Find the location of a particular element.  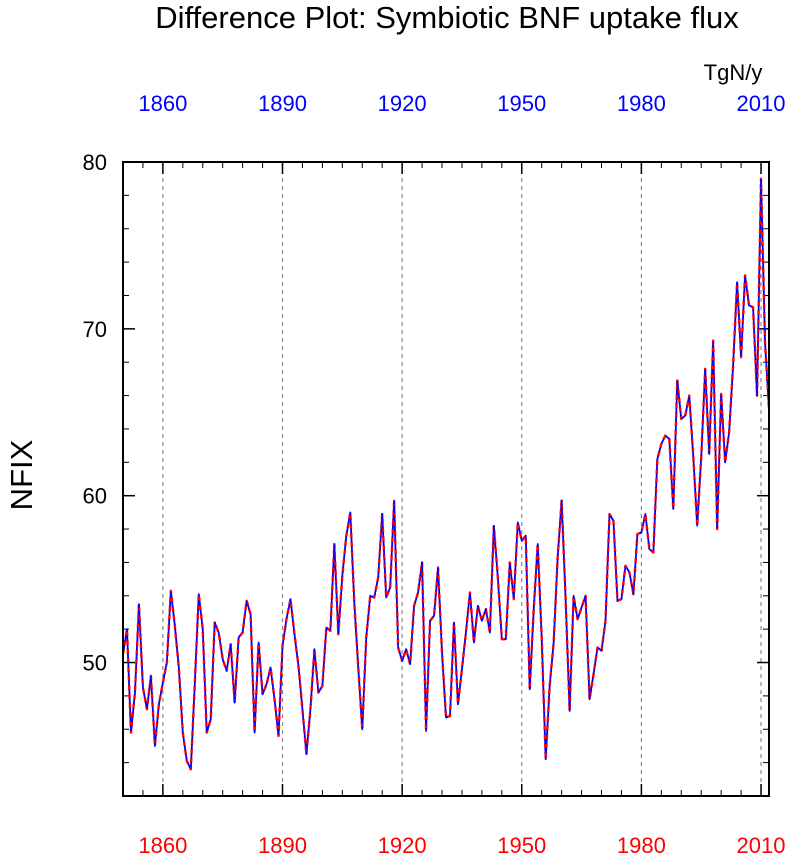

x-tick-label-bottom: 1890 is located at coordinates (282, 845).